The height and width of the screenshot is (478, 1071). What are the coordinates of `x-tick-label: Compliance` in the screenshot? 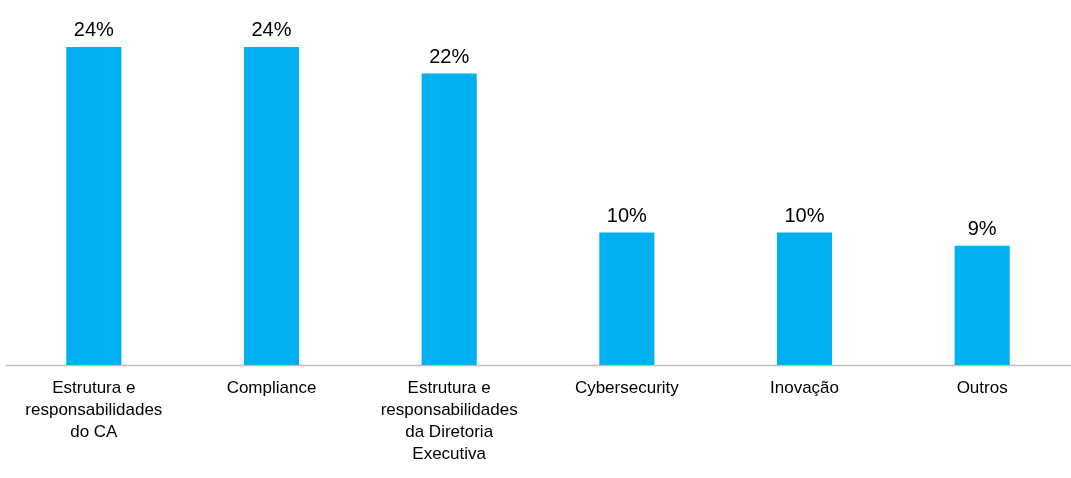 It's located at (271, 387).